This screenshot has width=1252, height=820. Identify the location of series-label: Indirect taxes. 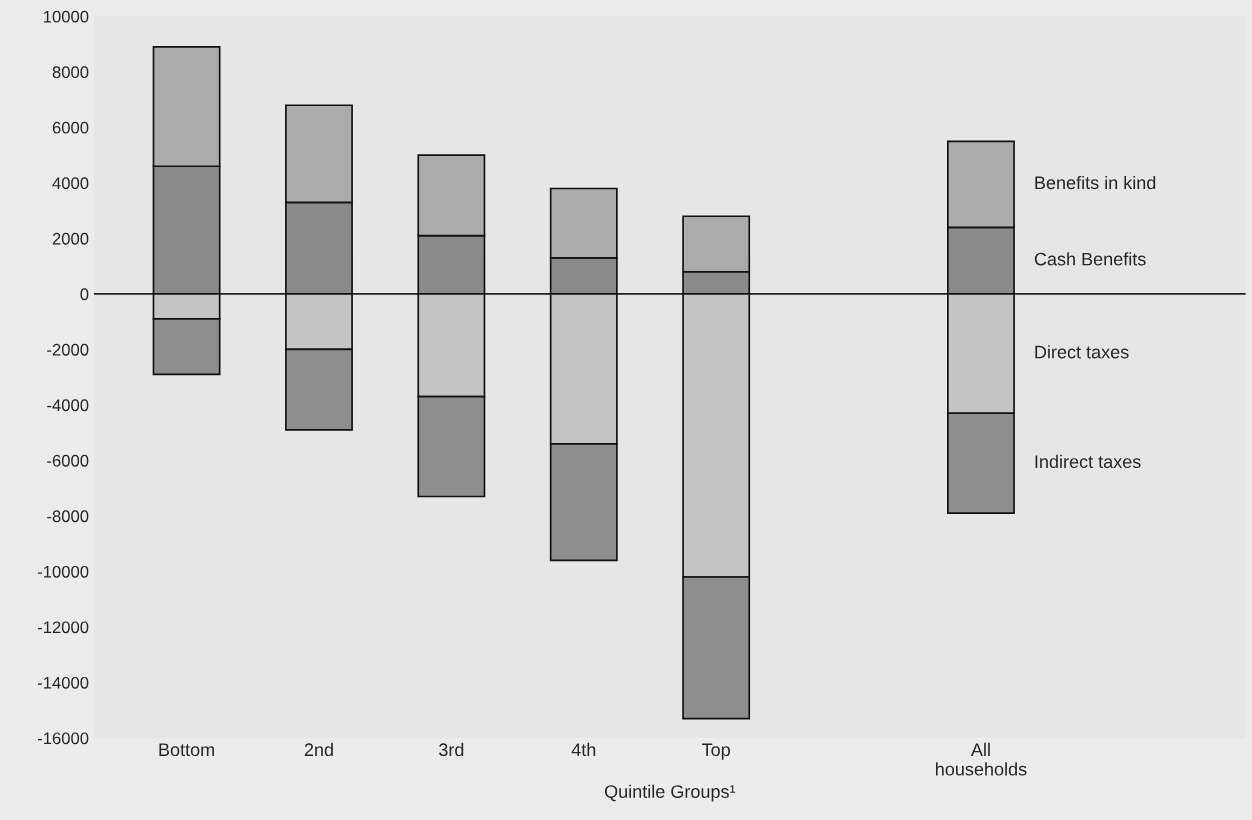
(1088, 461).